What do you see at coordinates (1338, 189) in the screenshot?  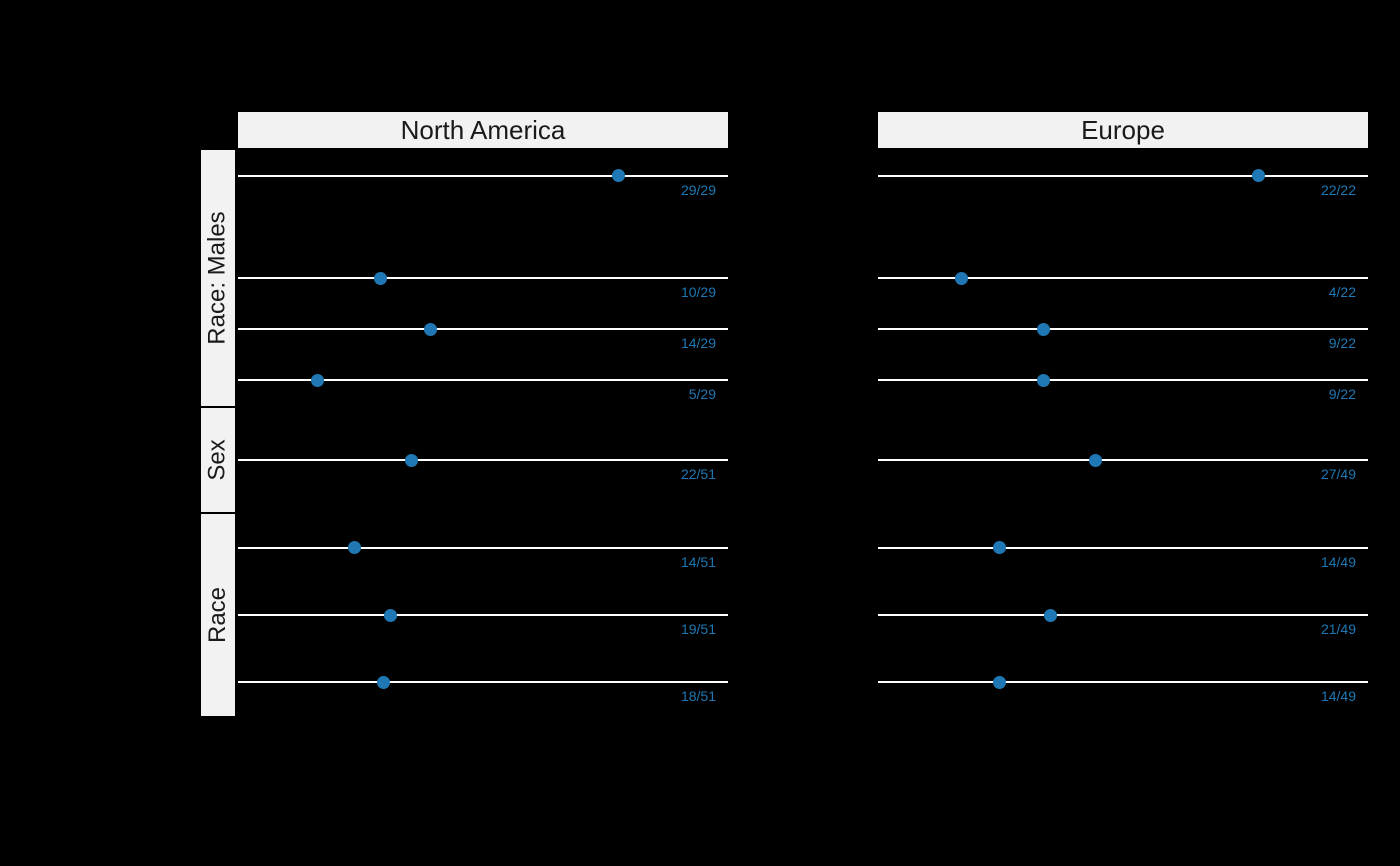 I see `fraction-label: 22/22` at bounding box center [1338, 189].